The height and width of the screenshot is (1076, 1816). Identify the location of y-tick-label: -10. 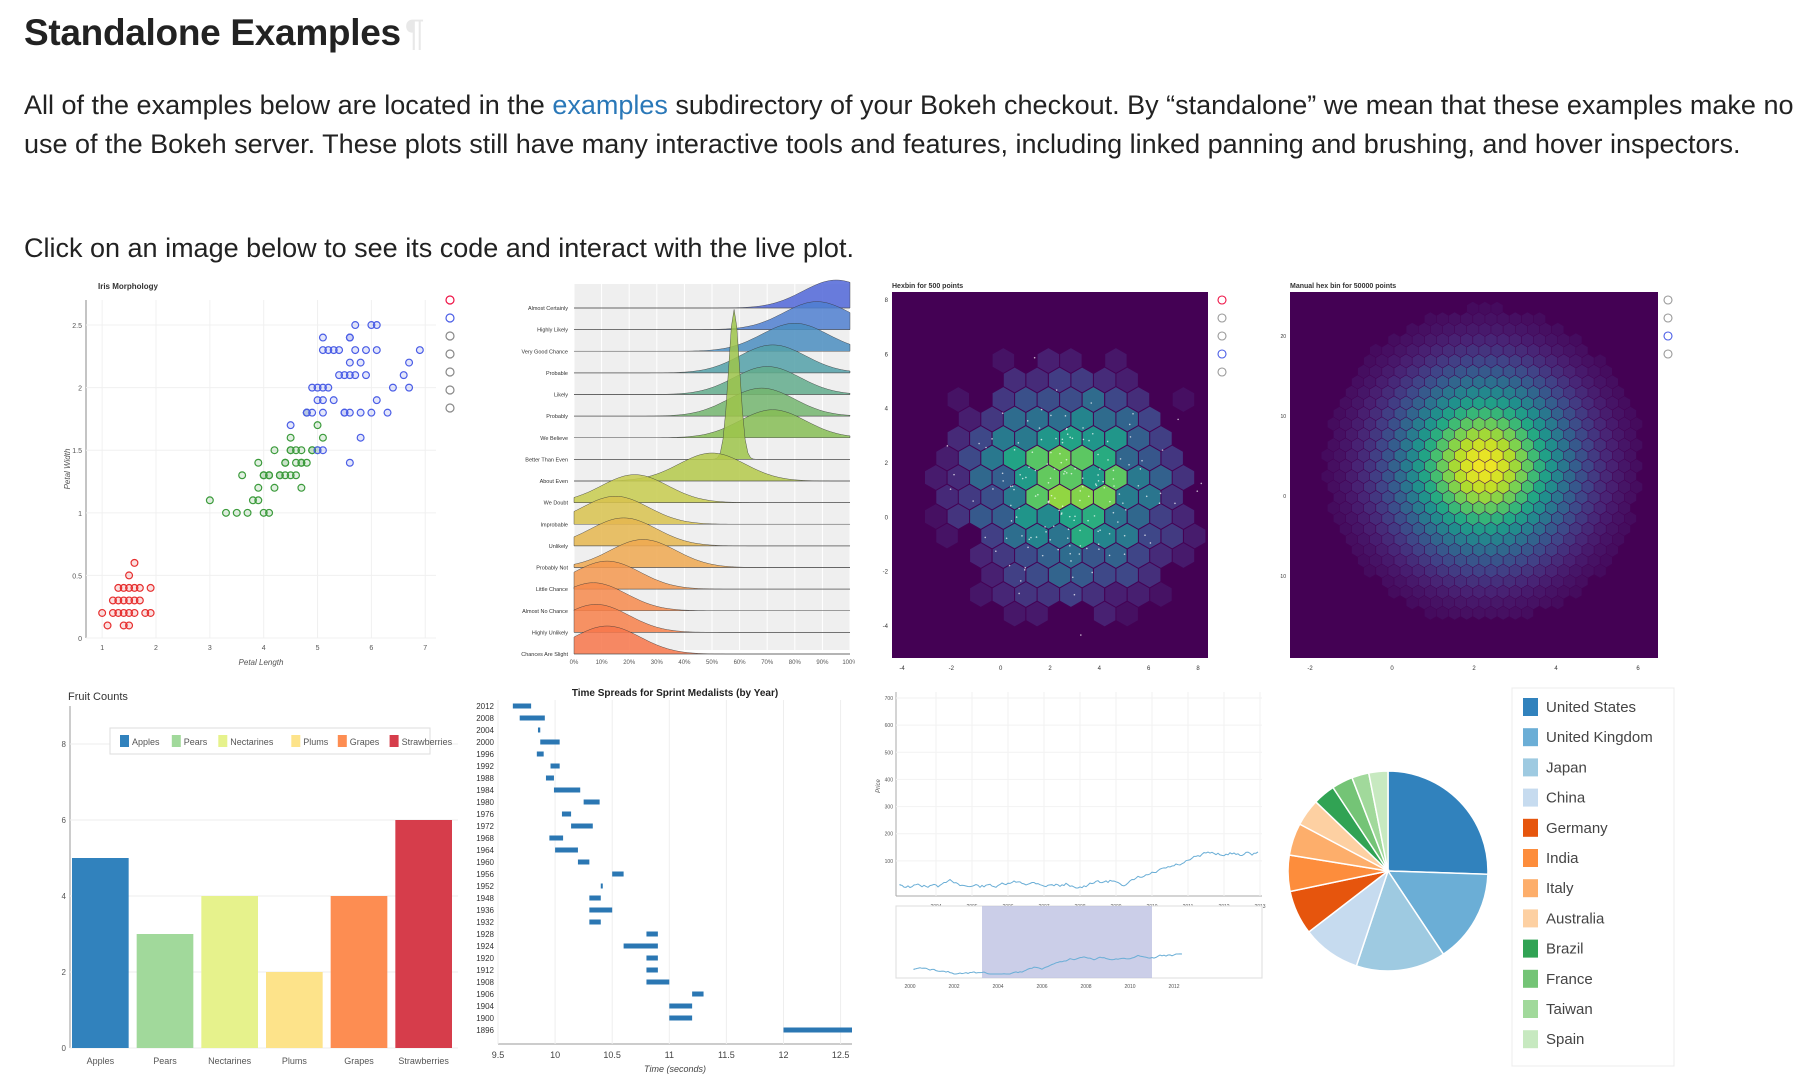
(1283, 577).